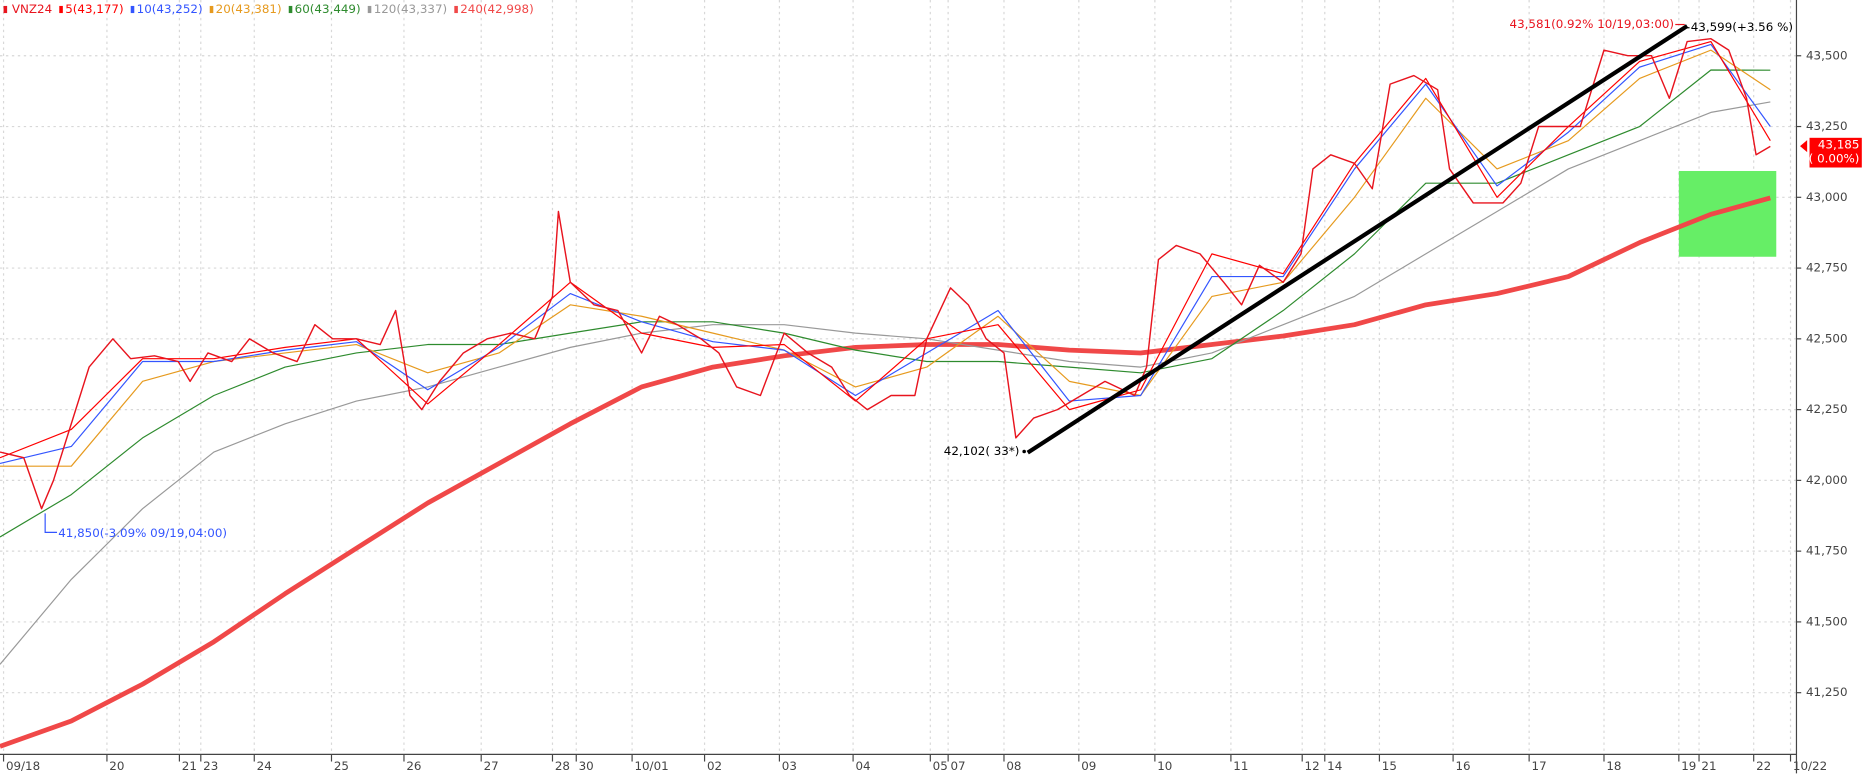 The image size is (1863, 774). Describe the element at coordinates (264, 766) in the screenshot. I see `x-tick-label: 24` at that location.